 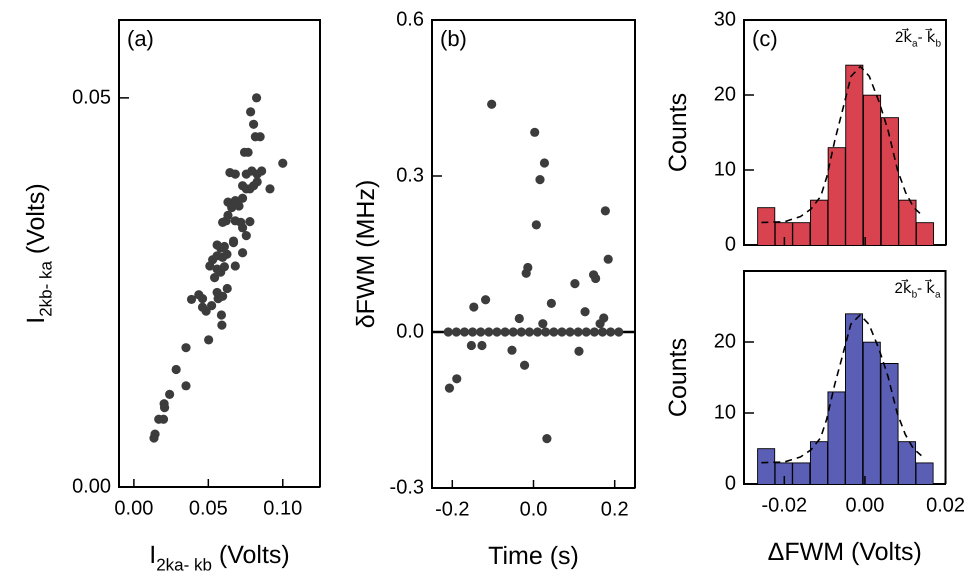 What do you see at coordinates (534, 509) in the screenshot?
I see `x-tick-label: 0.0` at bounding box center [534, 509].